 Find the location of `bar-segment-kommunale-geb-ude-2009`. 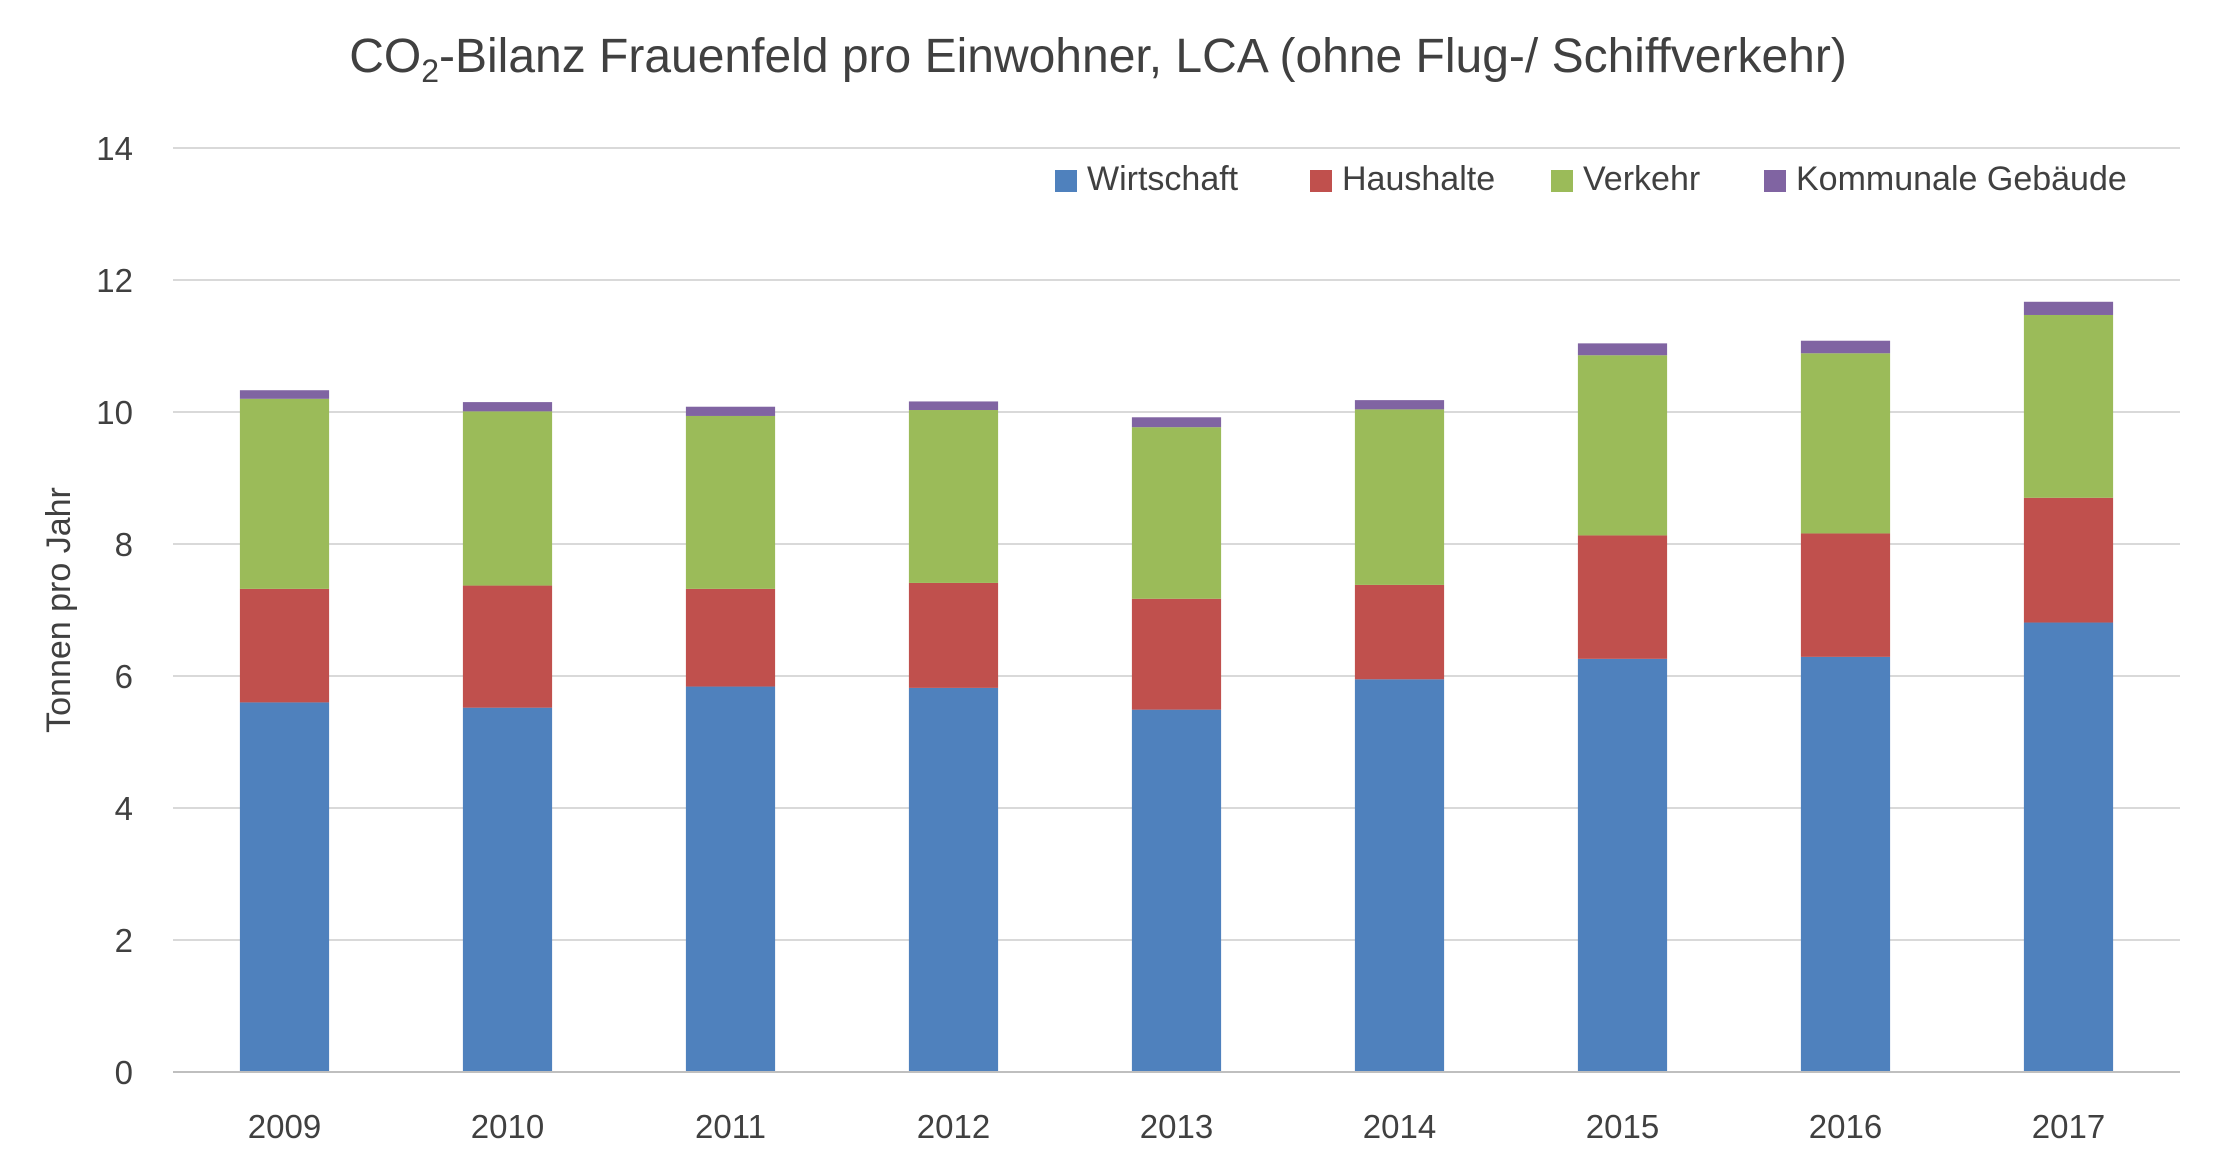

bar-segment-kommunale-geb-ude-2009 is located at coordinates (284, 394).